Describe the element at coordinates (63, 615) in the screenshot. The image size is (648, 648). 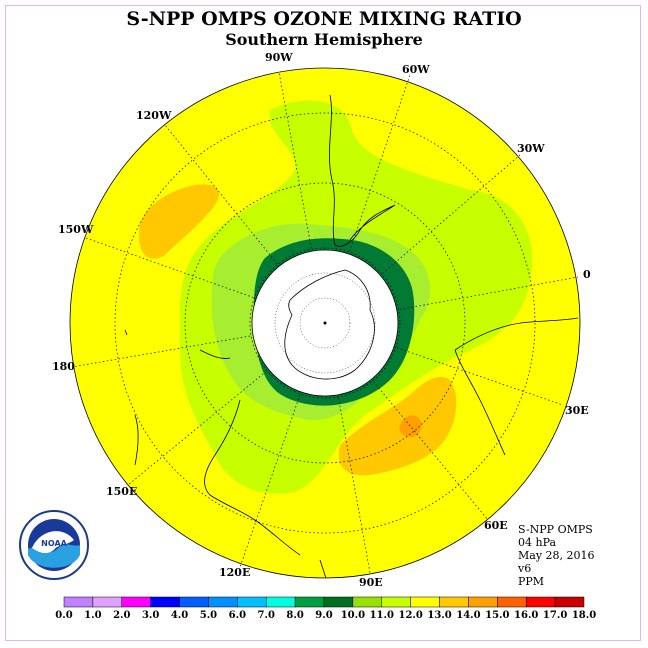
I see `colorbar-tick-label: 0.0` at that location.